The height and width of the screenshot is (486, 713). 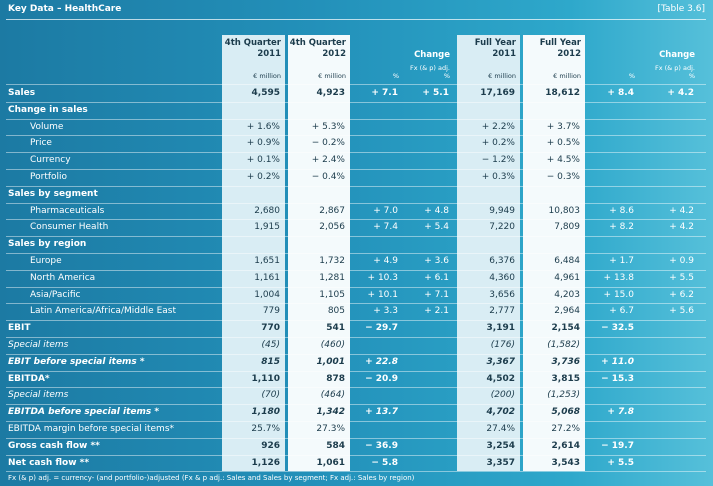 I want to click on cell: + 8.2, so click(x=621, y=227).